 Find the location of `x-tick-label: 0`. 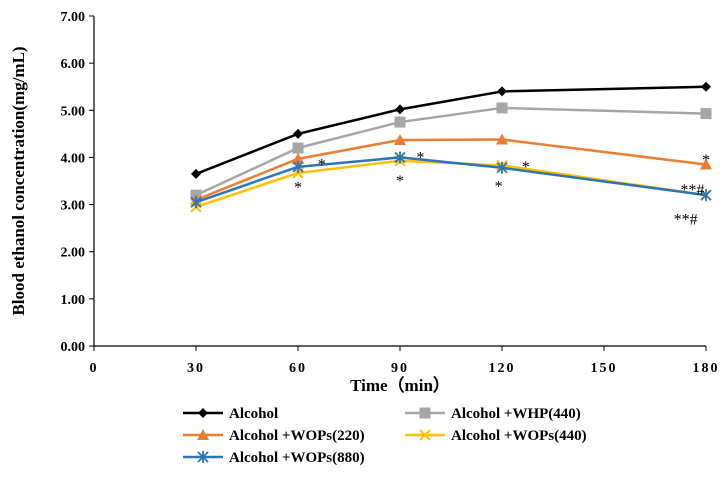

x-tick-label: 0 is located at coordinates (94, 368).